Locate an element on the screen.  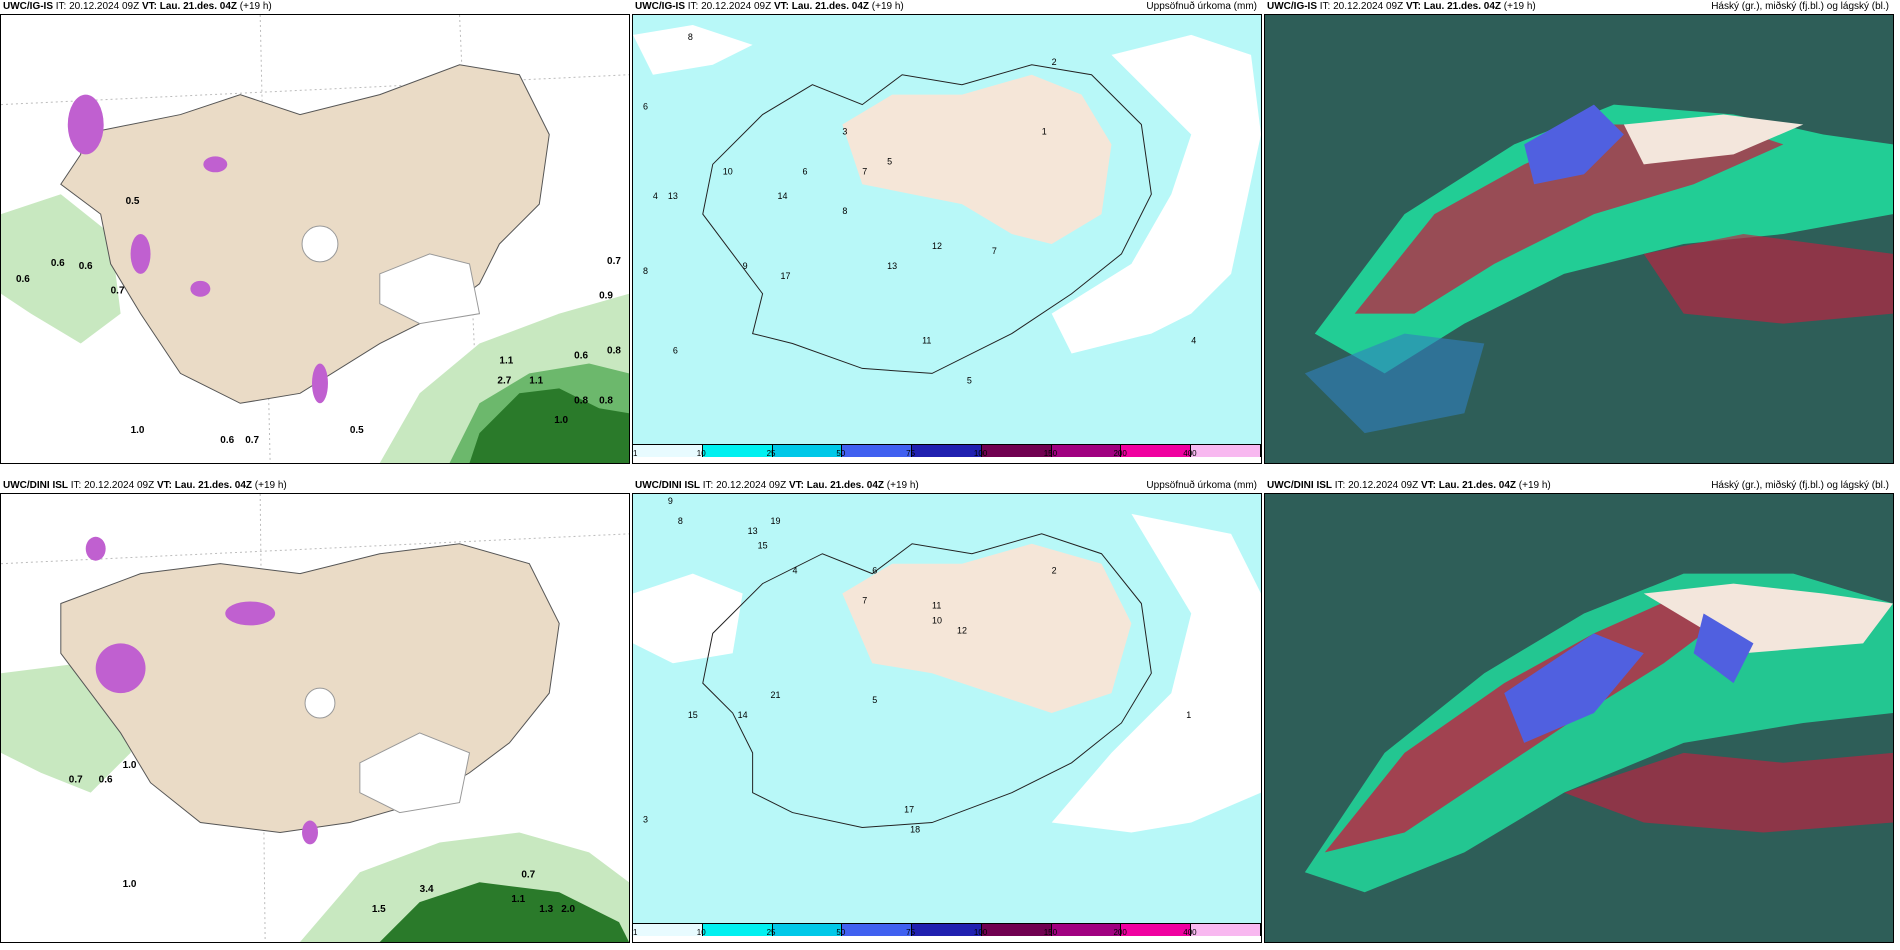
colorbar-segment: 50 is located at coordinates (874, 451).